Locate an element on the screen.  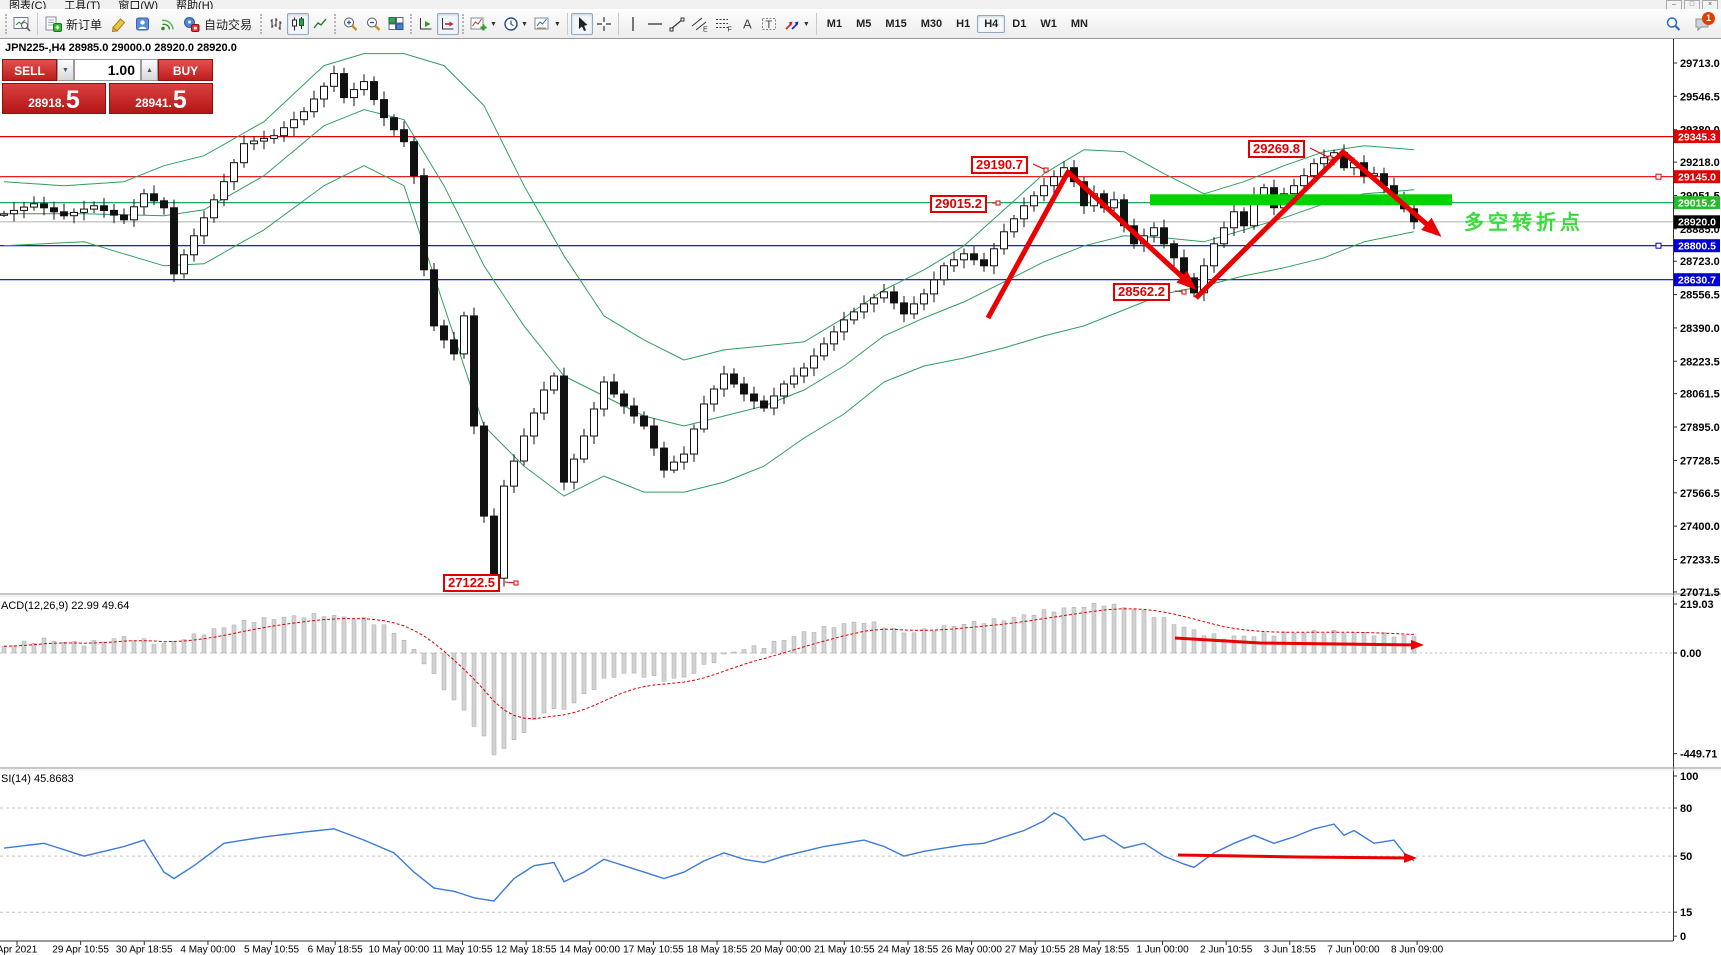
axis-tick-label: 0.00 is located at coordinates (1690, 654).